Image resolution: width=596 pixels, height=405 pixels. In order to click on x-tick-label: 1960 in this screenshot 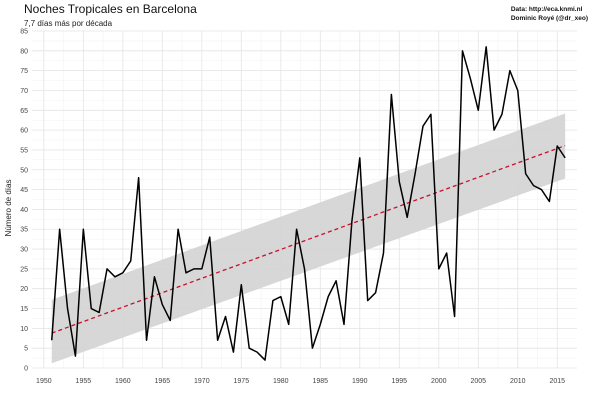, I will do `click(123, 381)`.